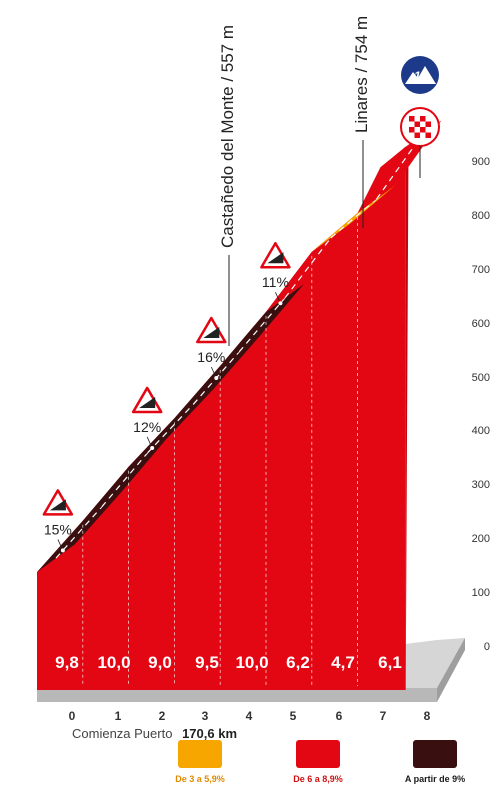  I want to click on landmark-label: Linares / 754 m, so click(361, 74).